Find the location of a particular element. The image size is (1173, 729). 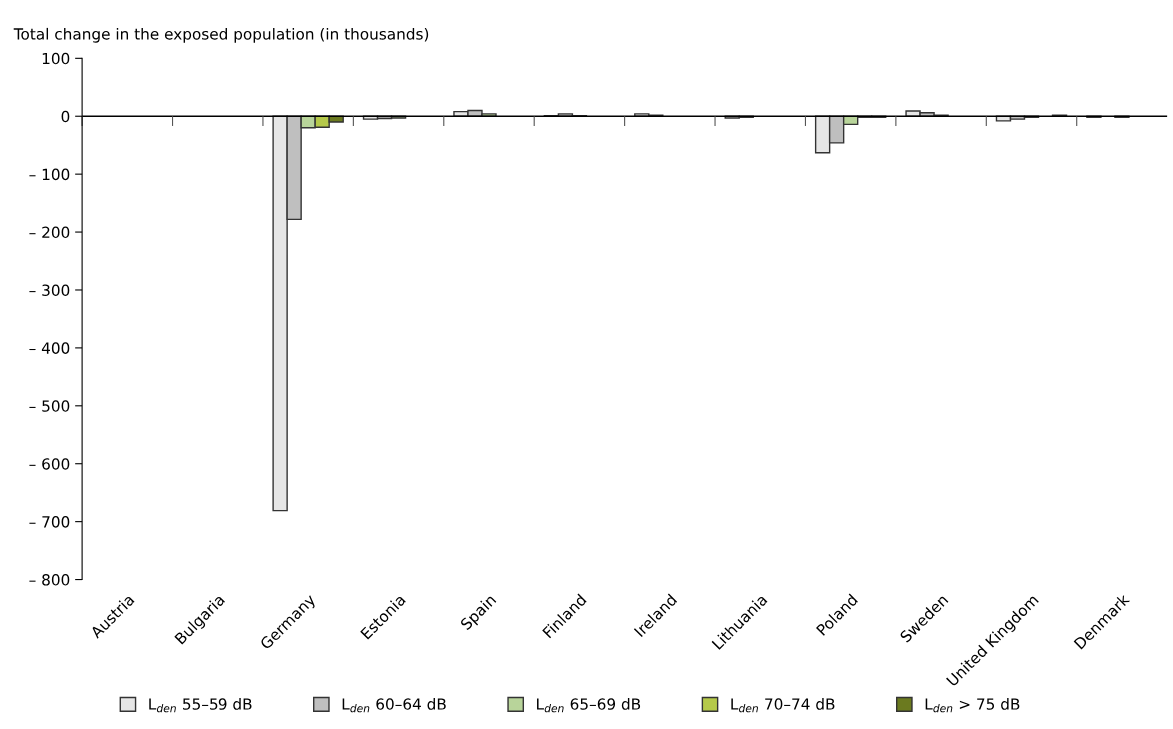

y-tick-label: – 800 is located at coordinates (49, 580).